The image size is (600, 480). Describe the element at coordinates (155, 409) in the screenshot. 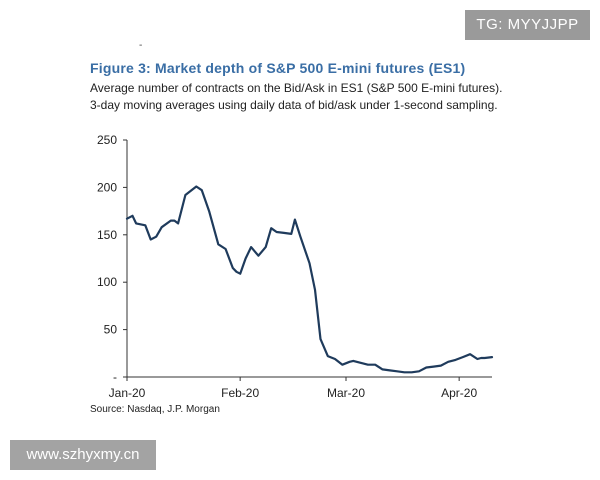

I see `source-note: Source: Nasdaq, J.P. Morgan` at that location.